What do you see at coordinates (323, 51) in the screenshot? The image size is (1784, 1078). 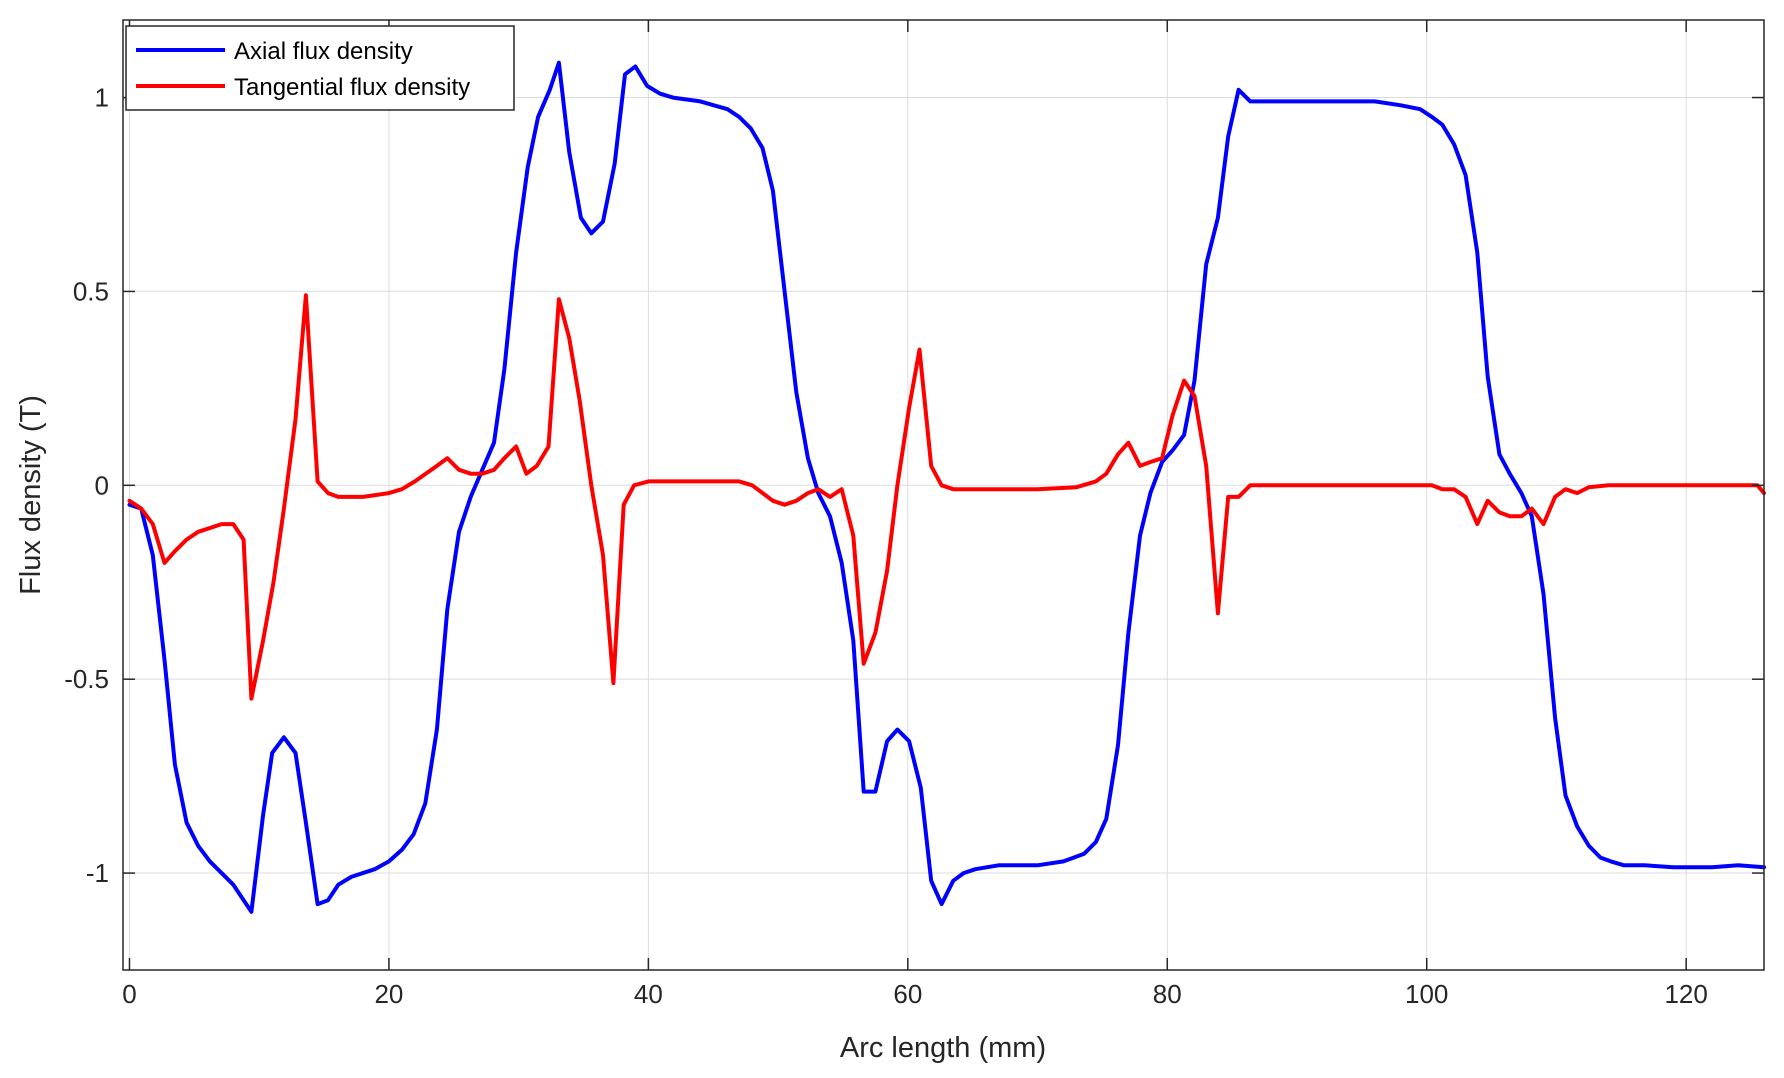 I see `legend-label-axial: Axial flux density` at bounding box center [323, 51].